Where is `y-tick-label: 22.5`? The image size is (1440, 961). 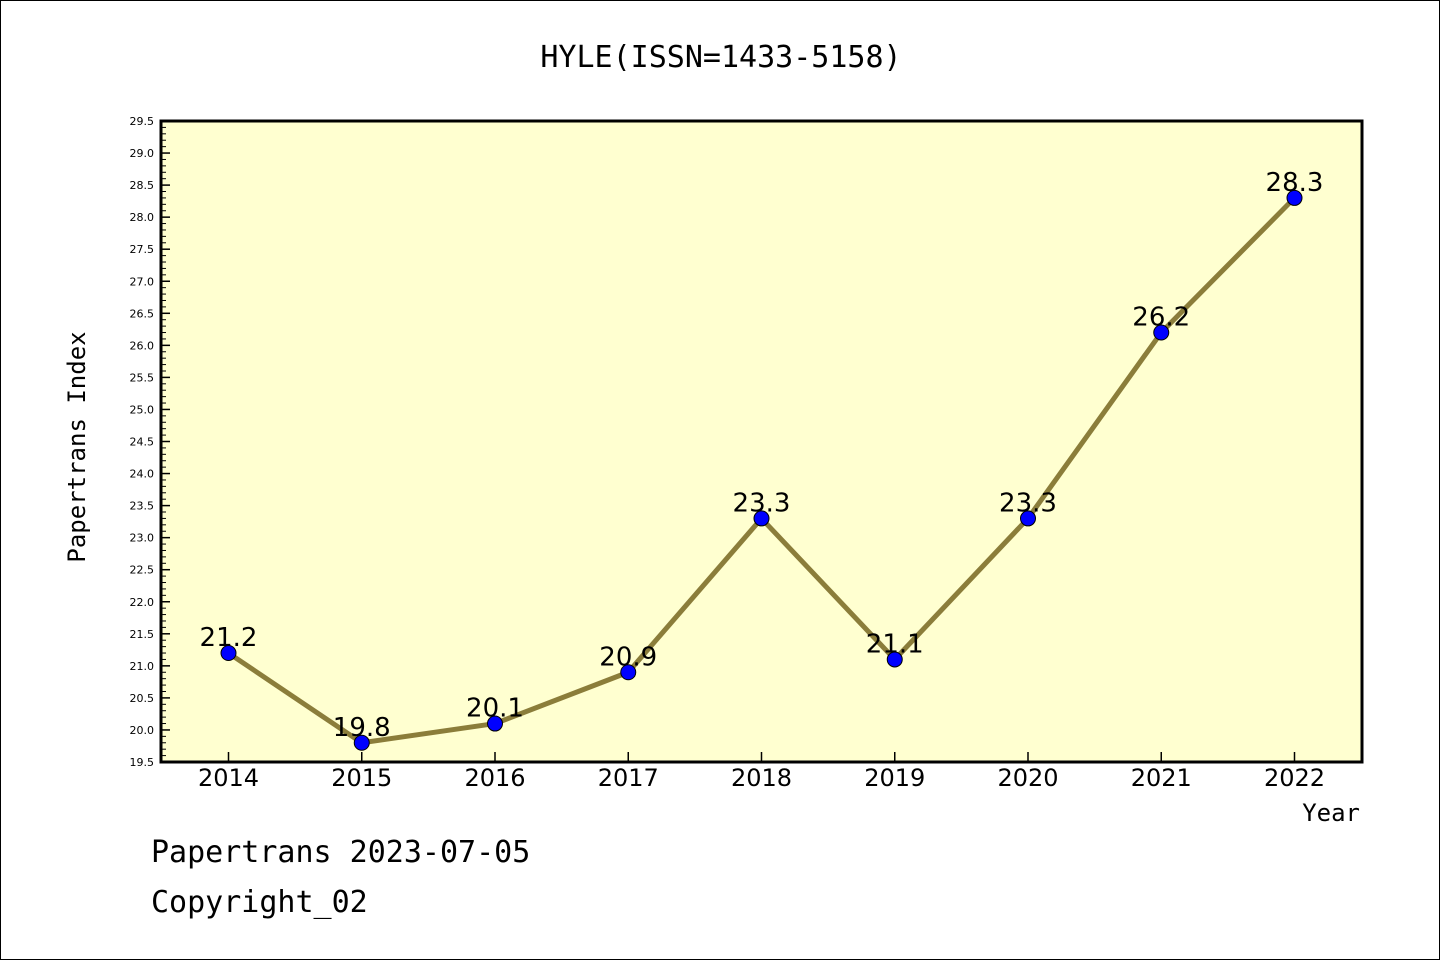 y-tick-label: 22.5 is located at coordinates (142, 570).